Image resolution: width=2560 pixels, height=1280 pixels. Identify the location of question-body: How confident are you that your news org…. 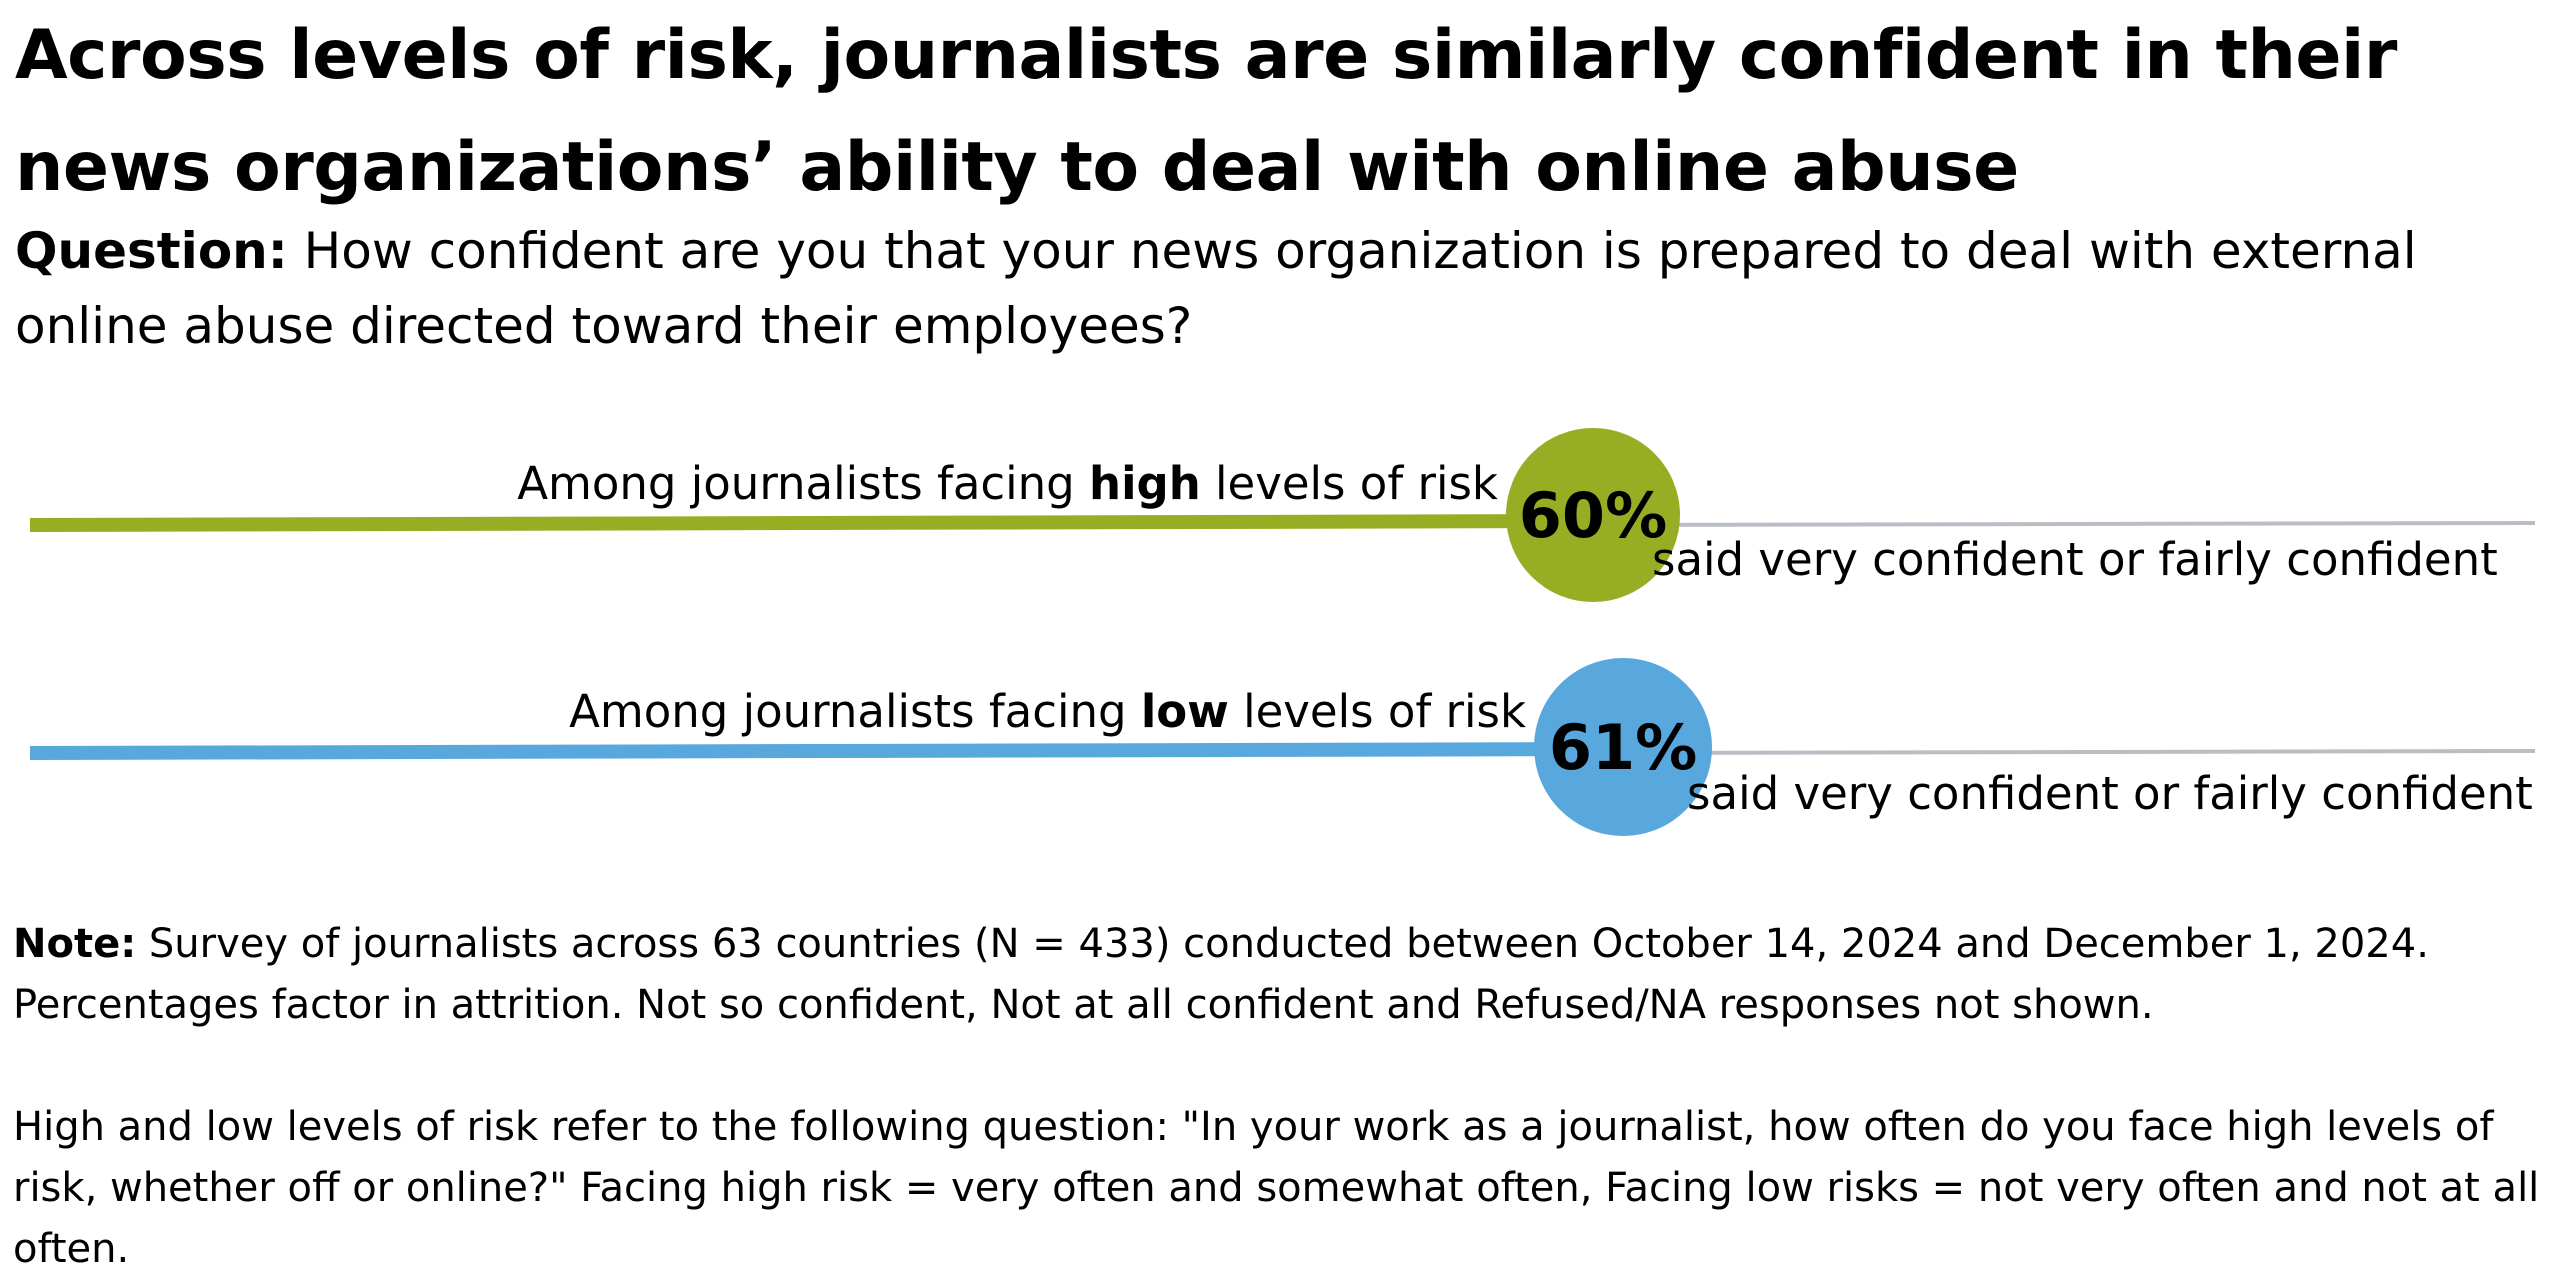
(1216, 288).